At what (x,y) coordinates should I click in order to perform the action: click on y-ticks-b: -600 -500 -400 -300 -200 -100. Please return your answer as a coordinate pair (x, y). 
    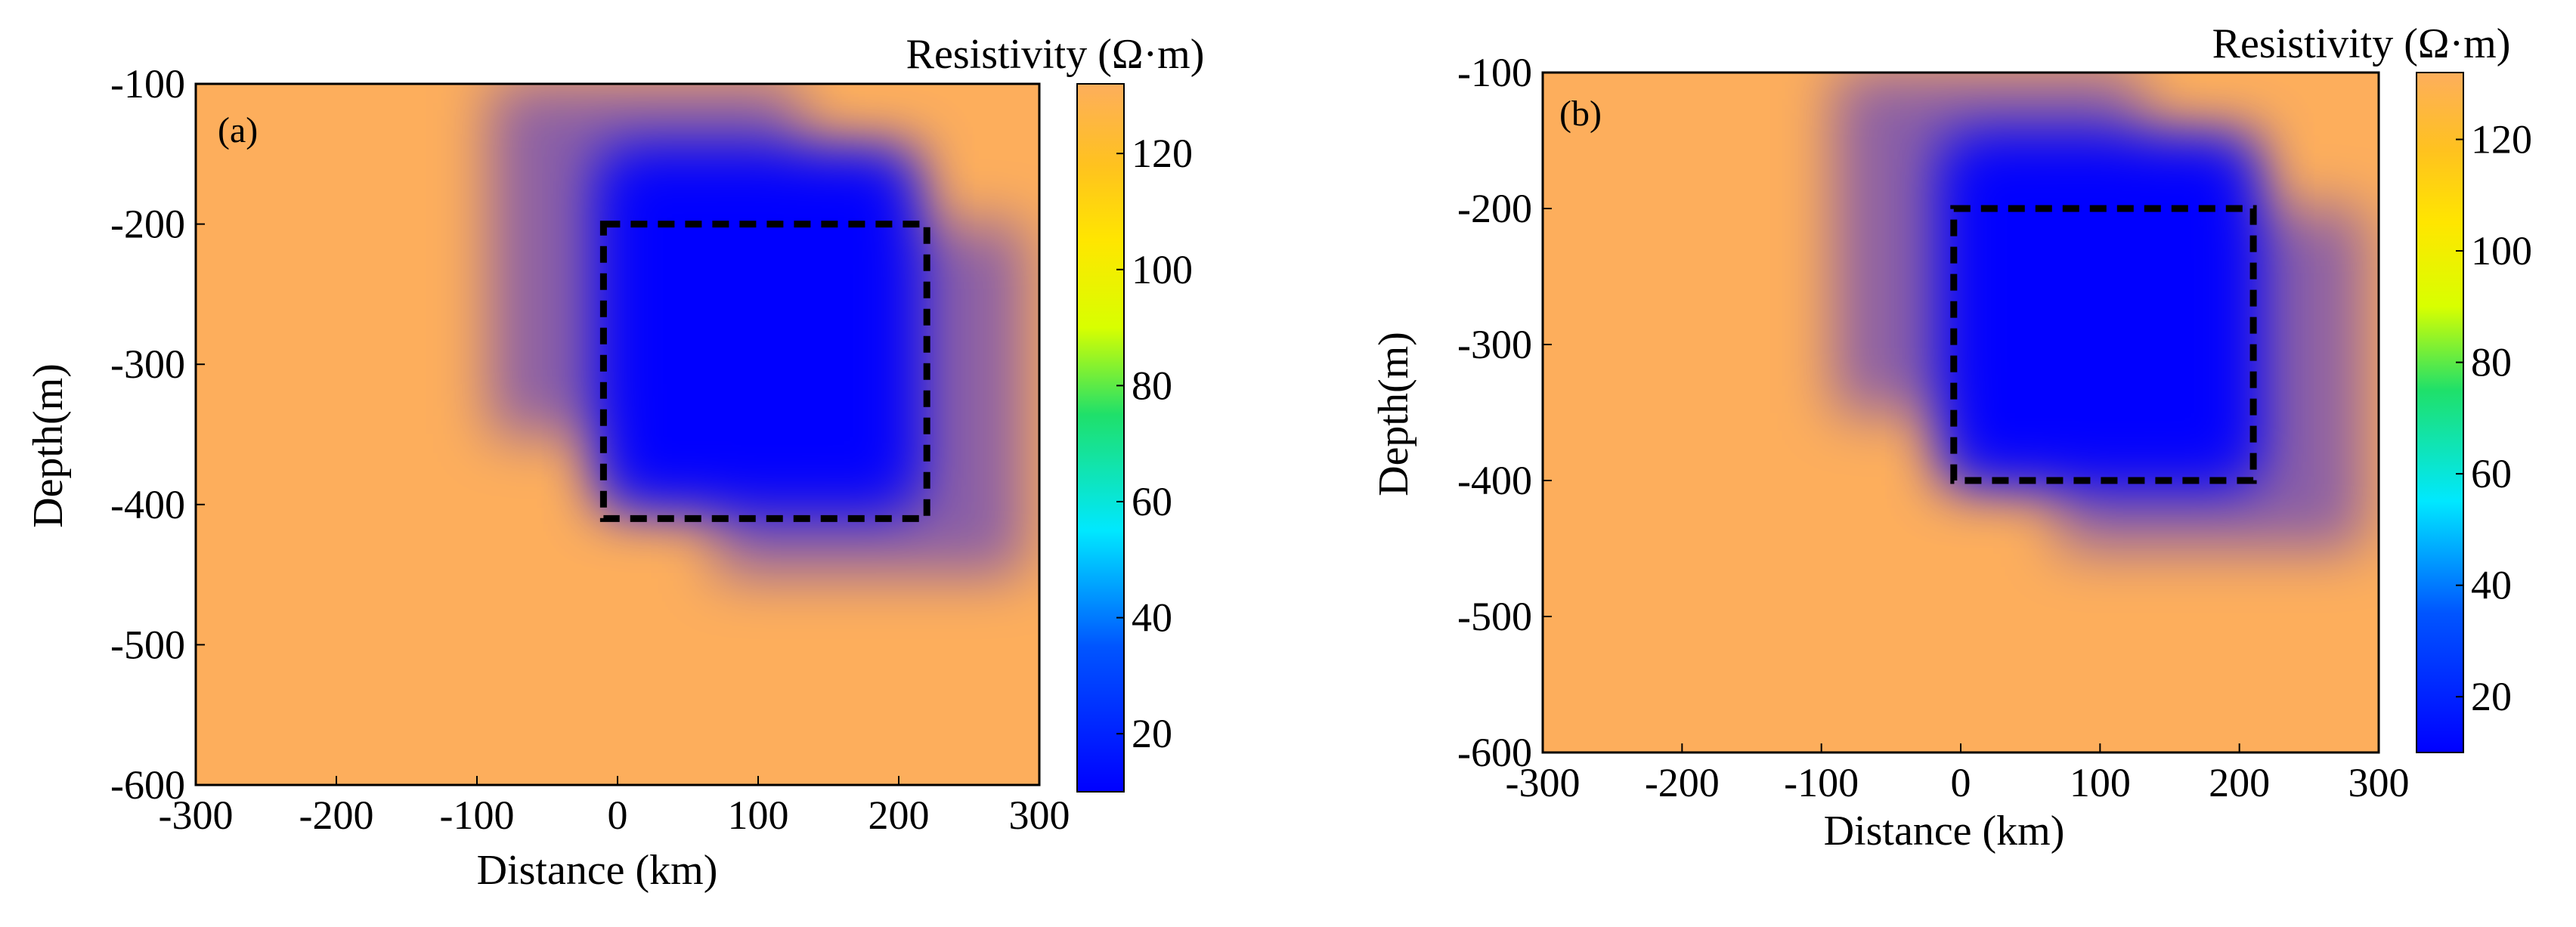
    Looking at the image, I should click on (1504, 412).